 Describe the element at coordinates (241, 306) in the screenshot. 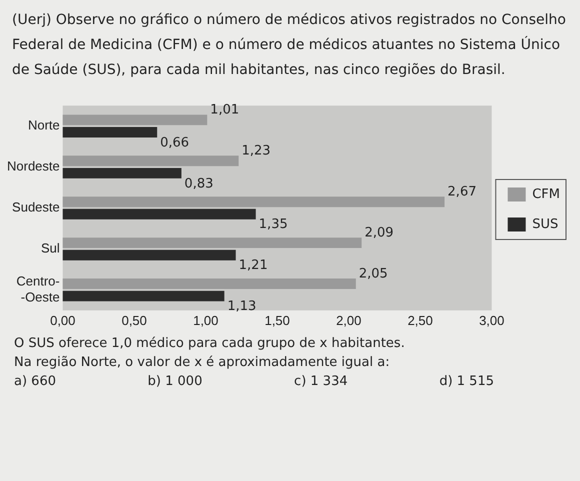

I see `data-label: 1,13` at that location.